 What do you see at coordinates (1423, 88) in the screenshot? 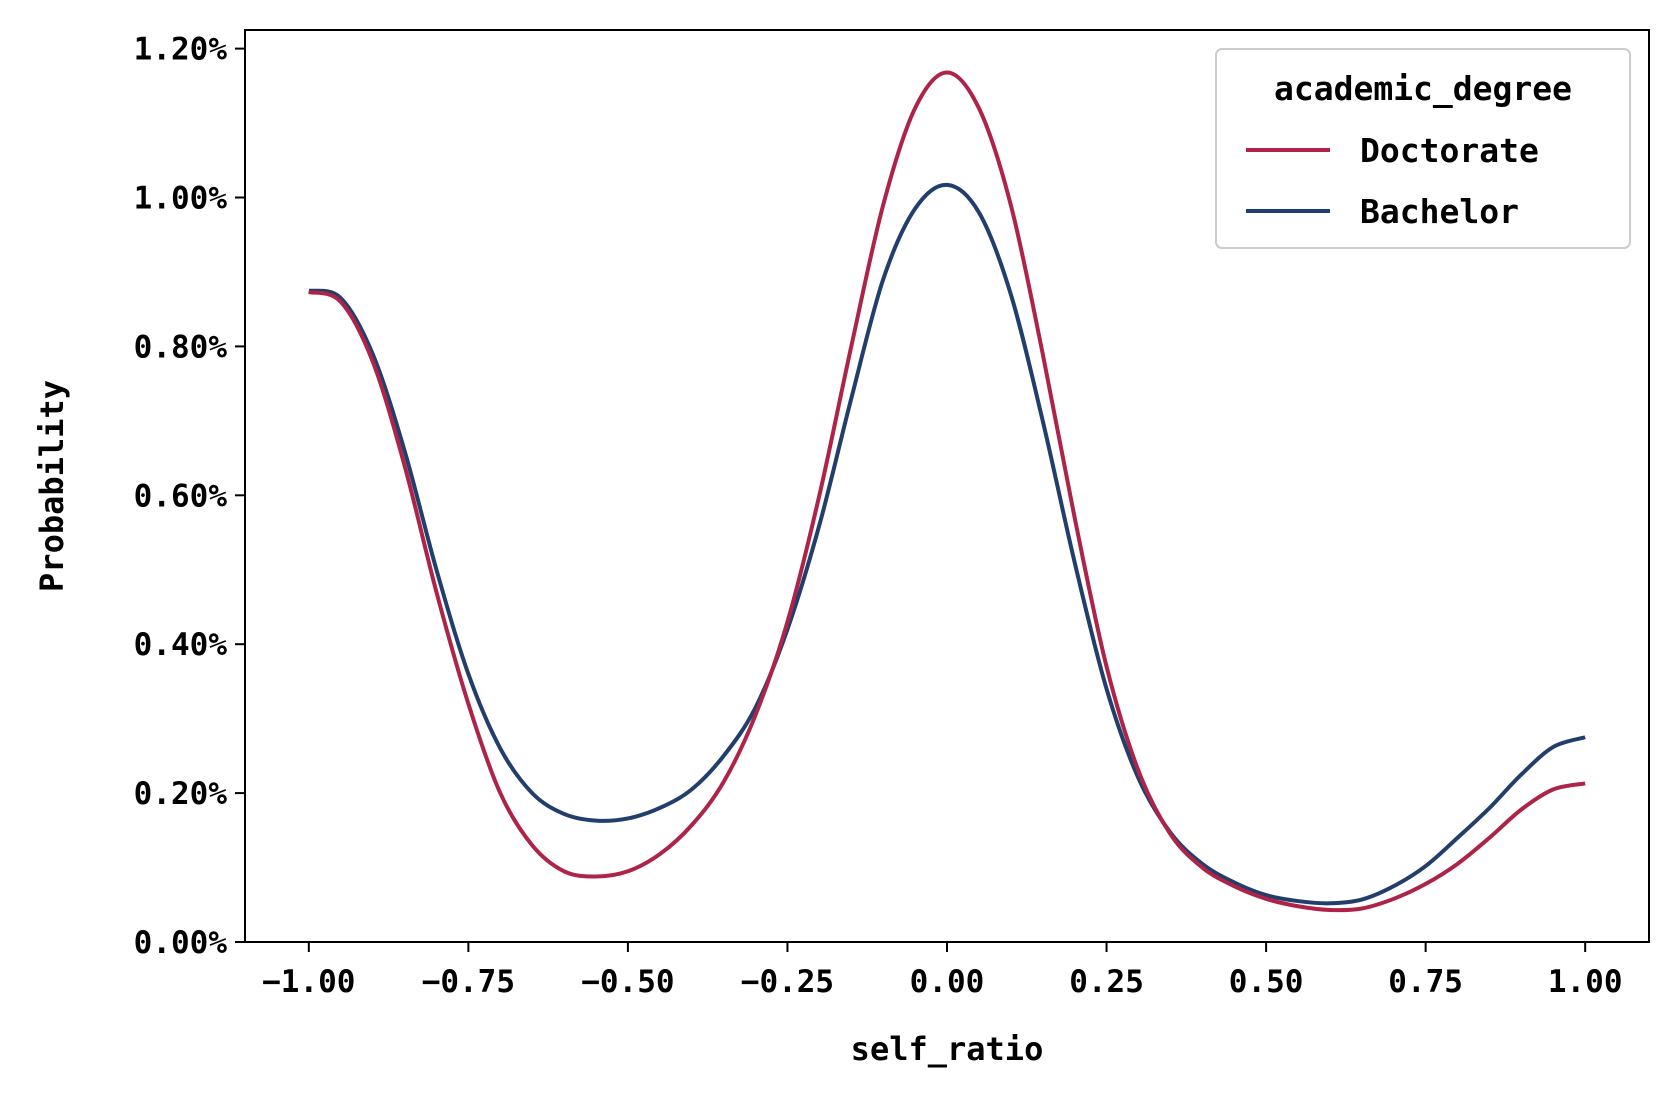
I see `legend-title: academic_degree` at bounding box center [1423, 88].